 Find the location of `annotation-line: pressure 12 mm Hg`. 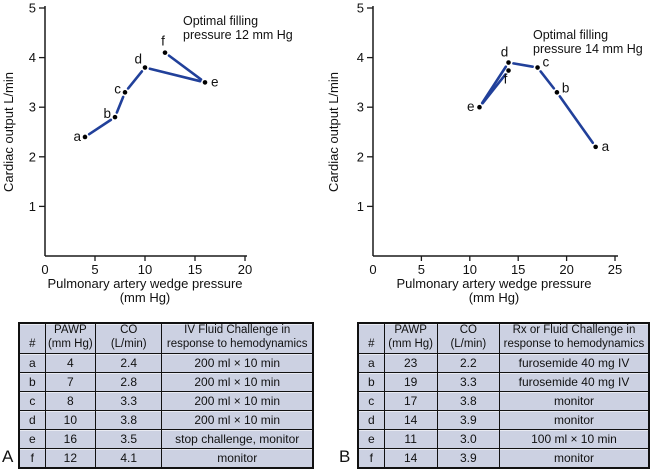

annotation-line: pressure 12 mm Hg is located at coordinates (238, 35).